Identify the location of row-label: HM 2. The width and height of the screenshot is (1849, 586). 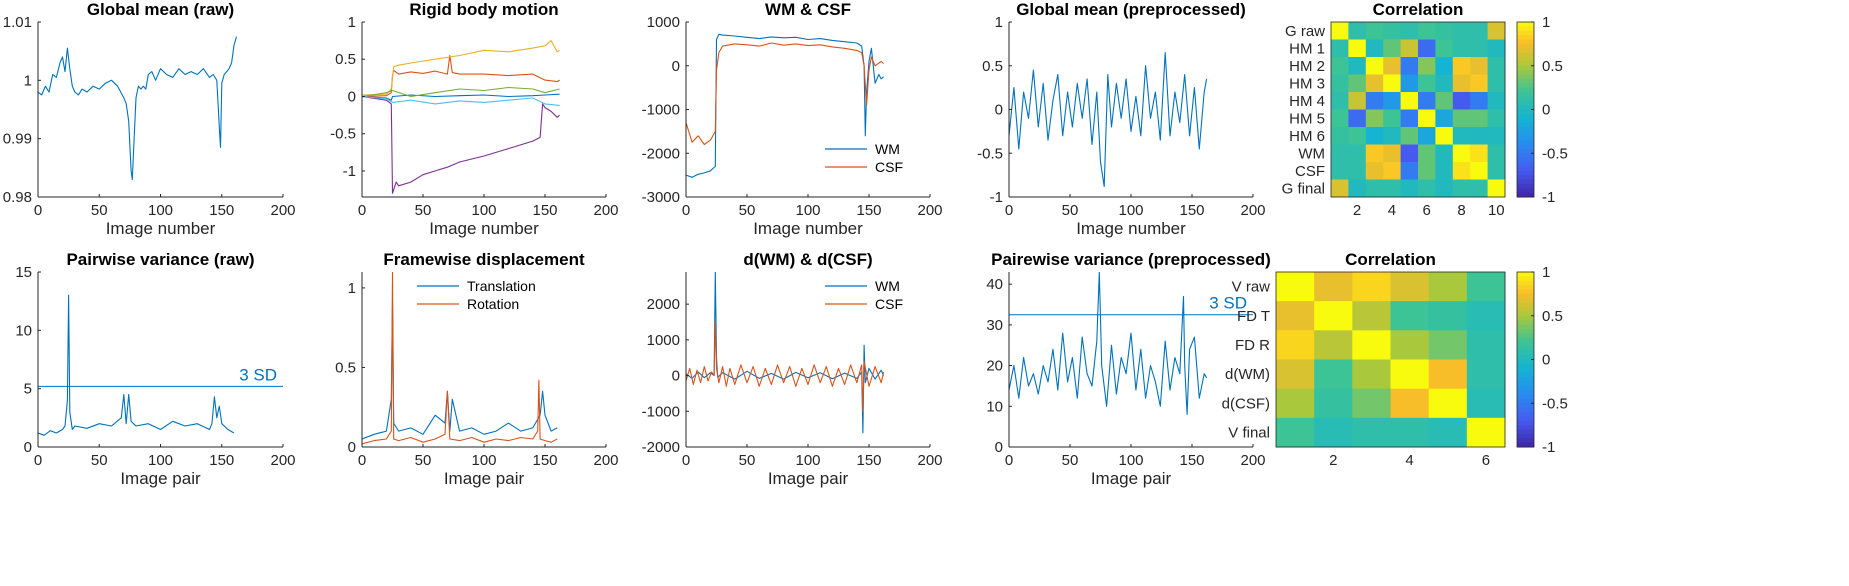
(1307, 66).